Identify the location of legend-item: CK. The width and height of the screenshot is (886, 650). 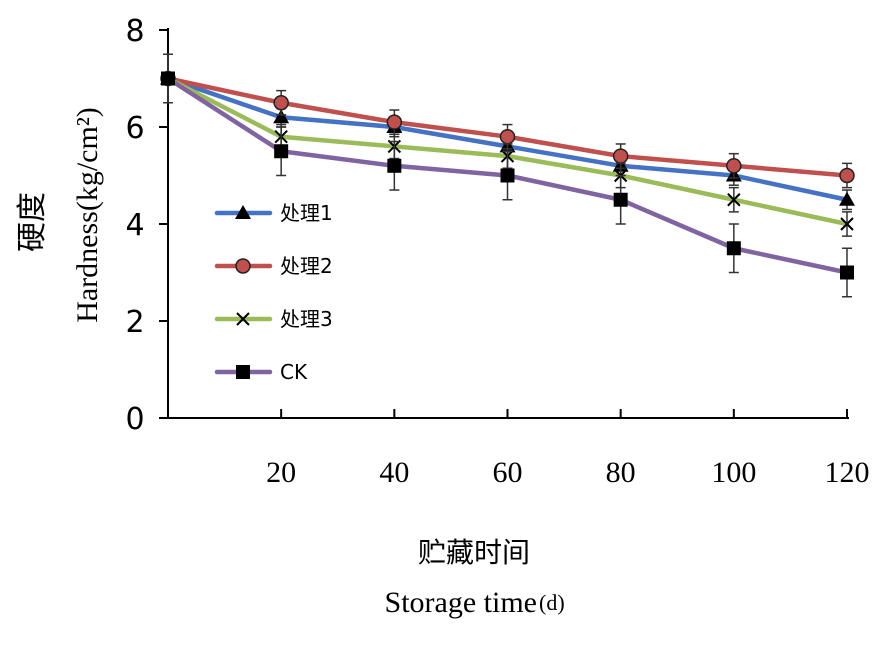
(261, 372).